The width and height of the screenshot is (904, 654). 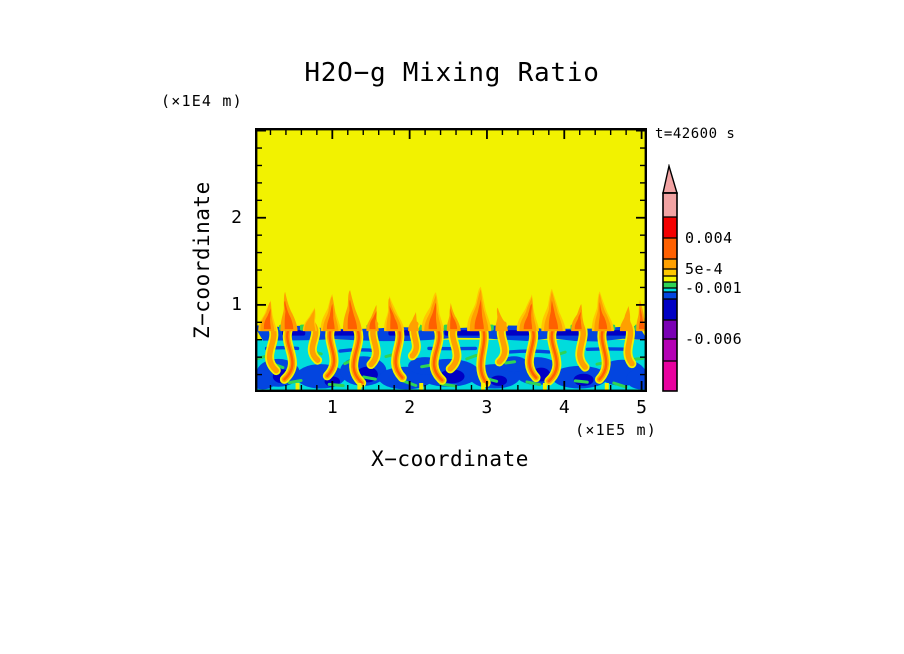 What do you see at coordinates (202, 260) in the screenshot?
I see `z-axis-label: Z−coordinate` at bounding box center [202, 260].